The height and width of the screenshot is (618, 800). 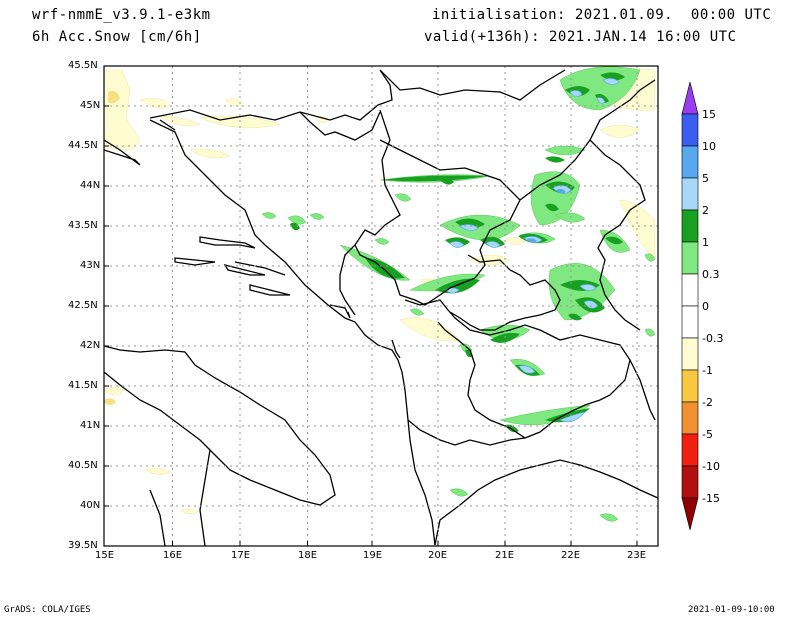 What do you see at coordinates (690, 98) in the screenshot?
I see `colorbar-top-arrow` at bounding box center [690, 98].